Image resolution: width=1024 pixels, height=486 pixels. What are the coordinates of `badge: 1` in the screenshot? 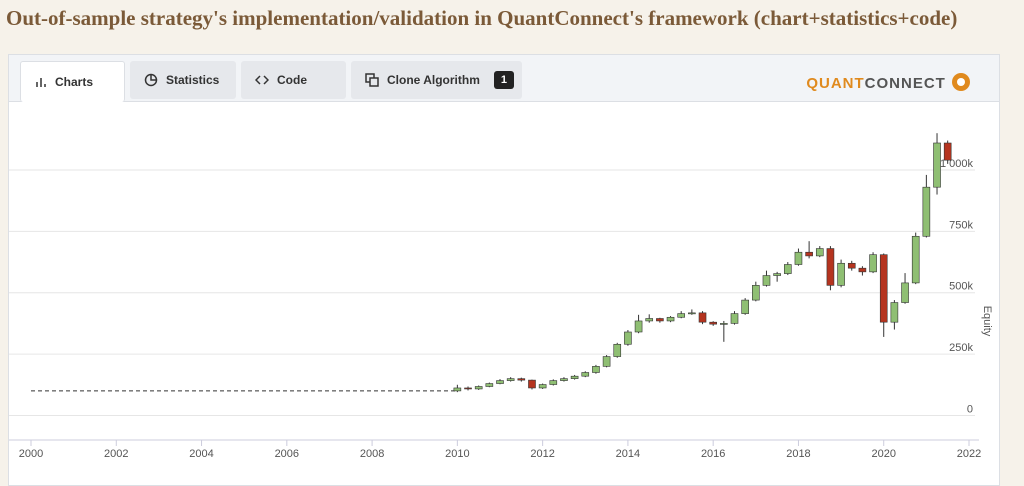 It's located at (504, 80).